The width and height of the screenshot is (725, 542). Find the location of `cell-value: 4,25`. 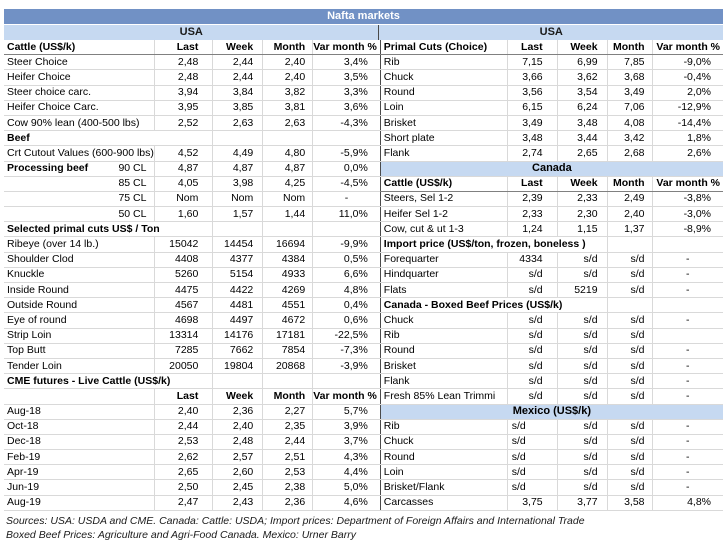

cell-value: 4,25 is located at coordinates (288, 184).